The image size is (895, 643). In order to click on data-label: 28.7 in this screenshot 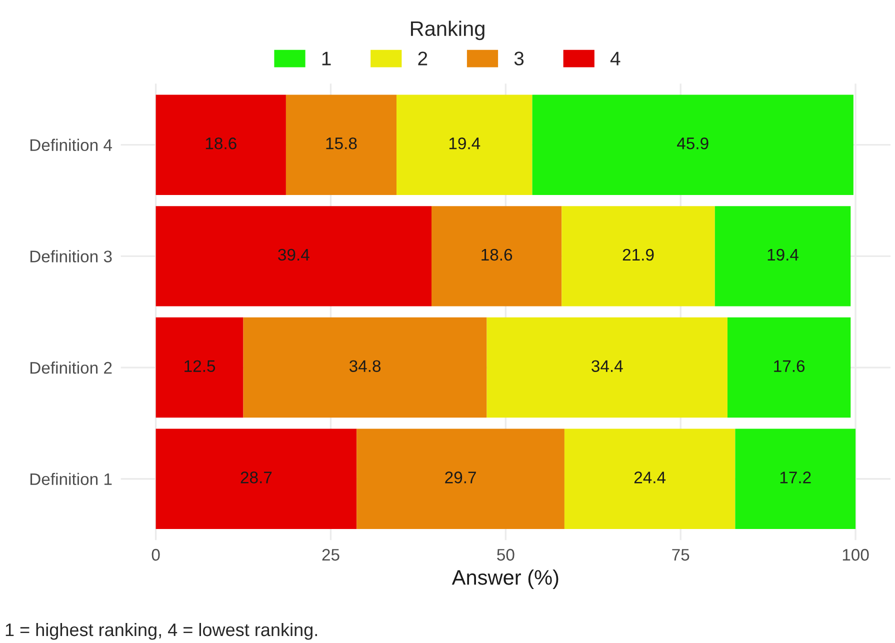, I will do `click(256, 478)`.